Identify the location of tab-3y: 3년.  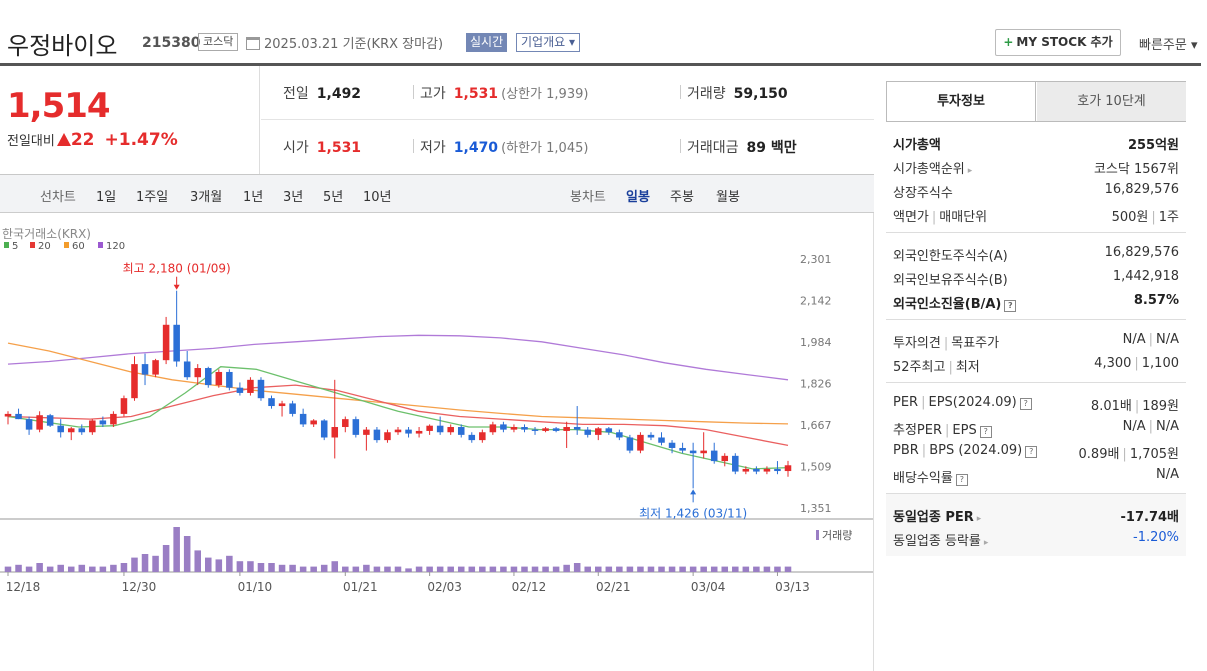
(293, 197).